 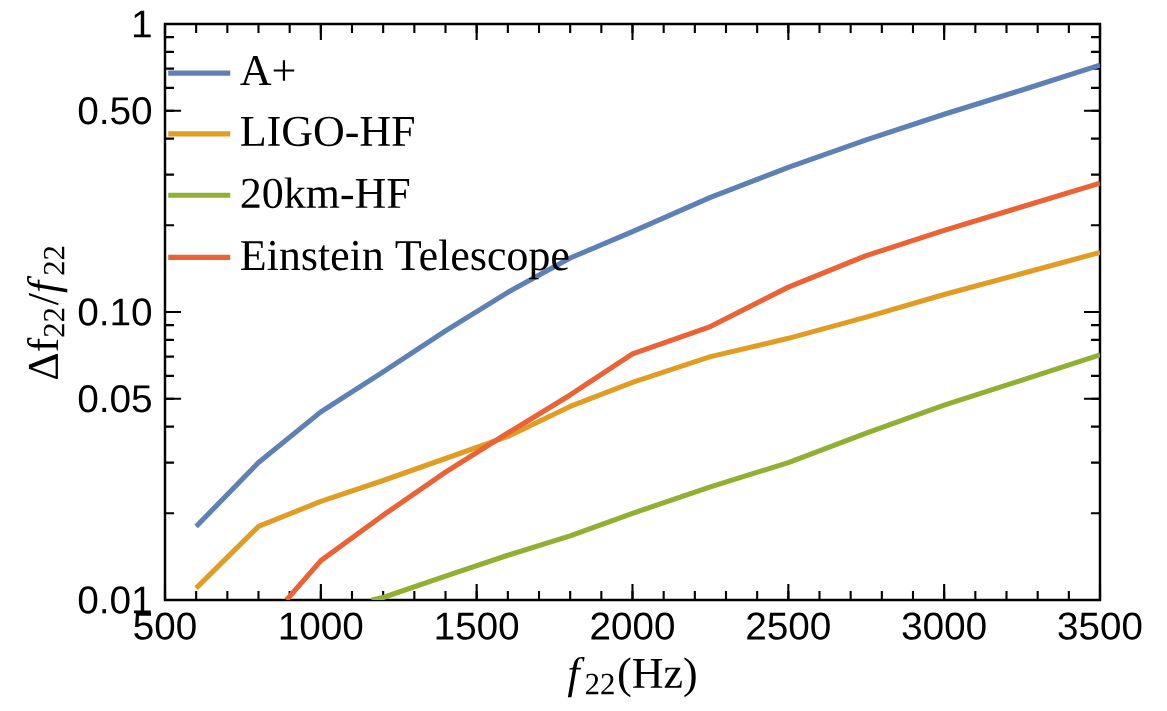 What do you see at coordinates (114, 399) in the screenshot?
I see `y-tick-label: 0.05` at bounding box center [114, 399].